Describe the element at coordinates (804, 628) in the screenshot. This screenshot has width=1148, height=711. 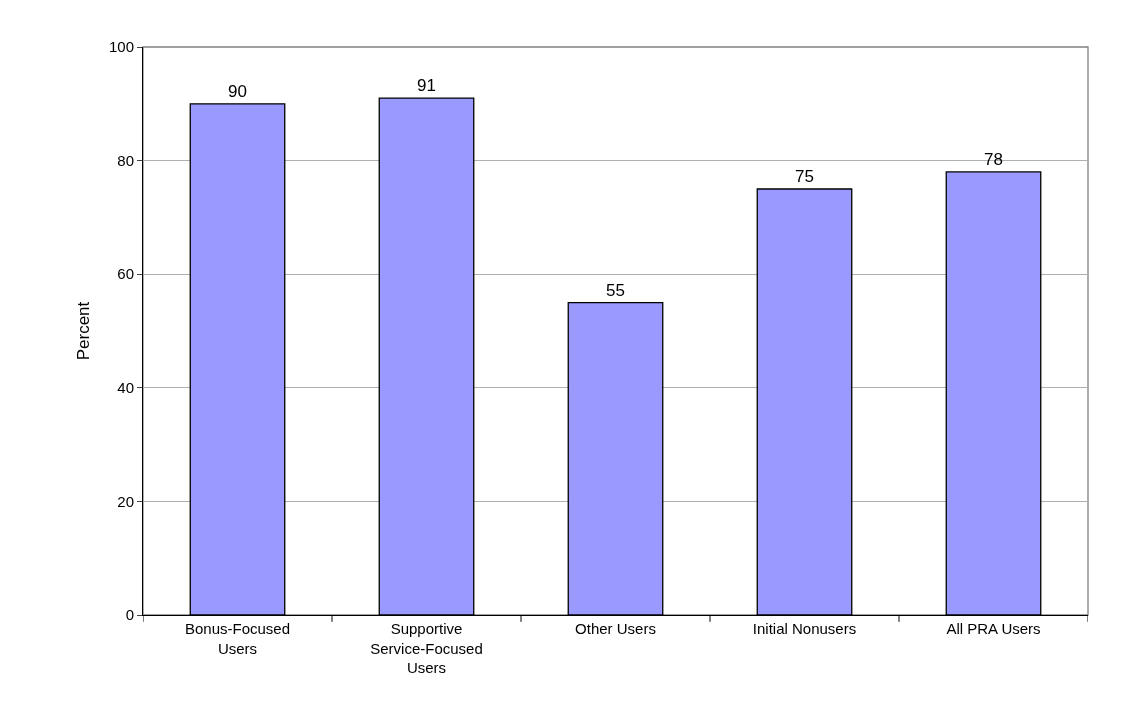
I see `x-tick-label: Initial Nonusers` at that location.